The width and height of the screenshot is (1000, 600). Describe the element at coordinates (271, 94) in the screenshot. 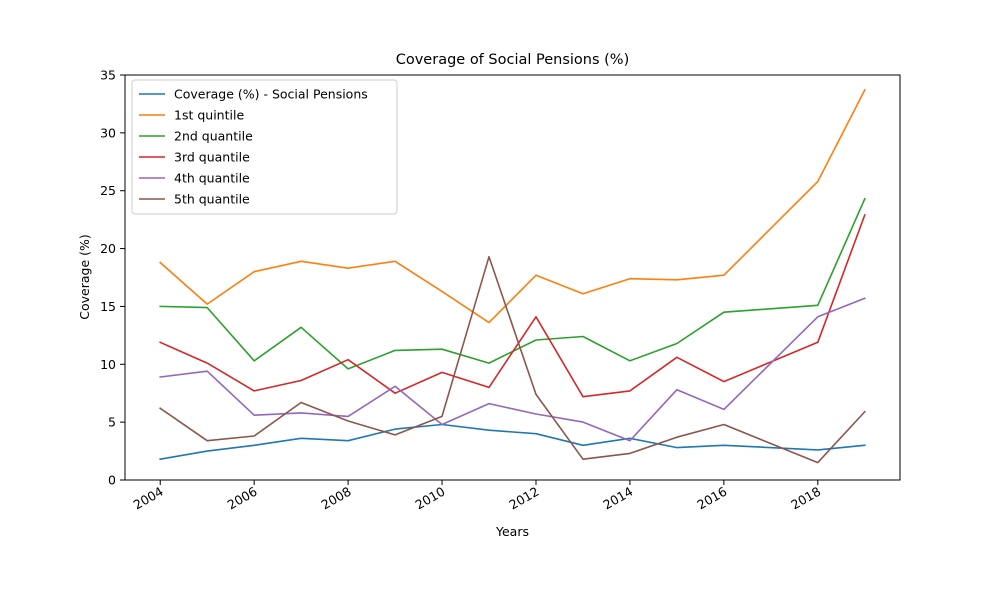

I see `legend-label: Coverage (%) - Social Pensions` at that location.